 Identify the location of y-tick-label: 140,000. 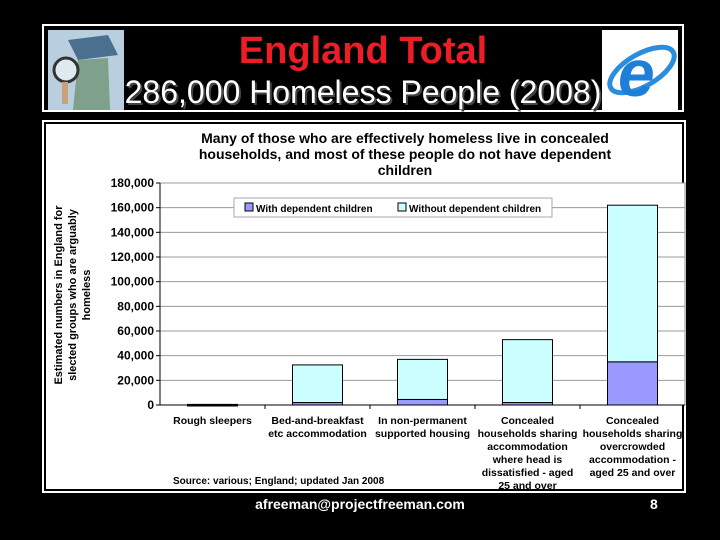
(133, 232).